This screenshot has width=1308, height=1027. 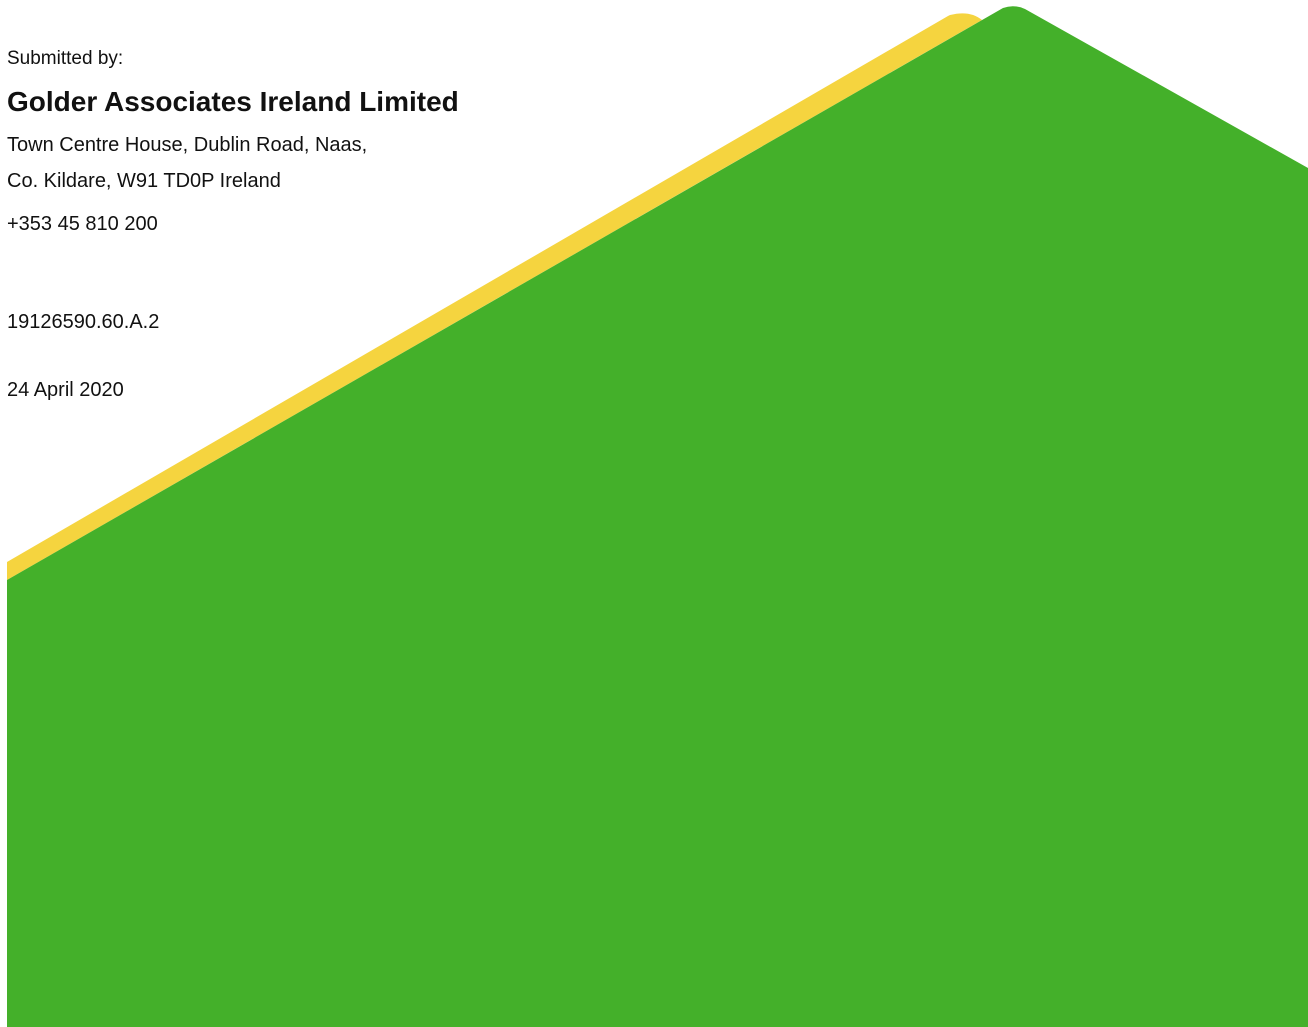 I want to click on address-line-1: Town Centre House, Dublin Road, Naas,, so click(x=187, y=145).